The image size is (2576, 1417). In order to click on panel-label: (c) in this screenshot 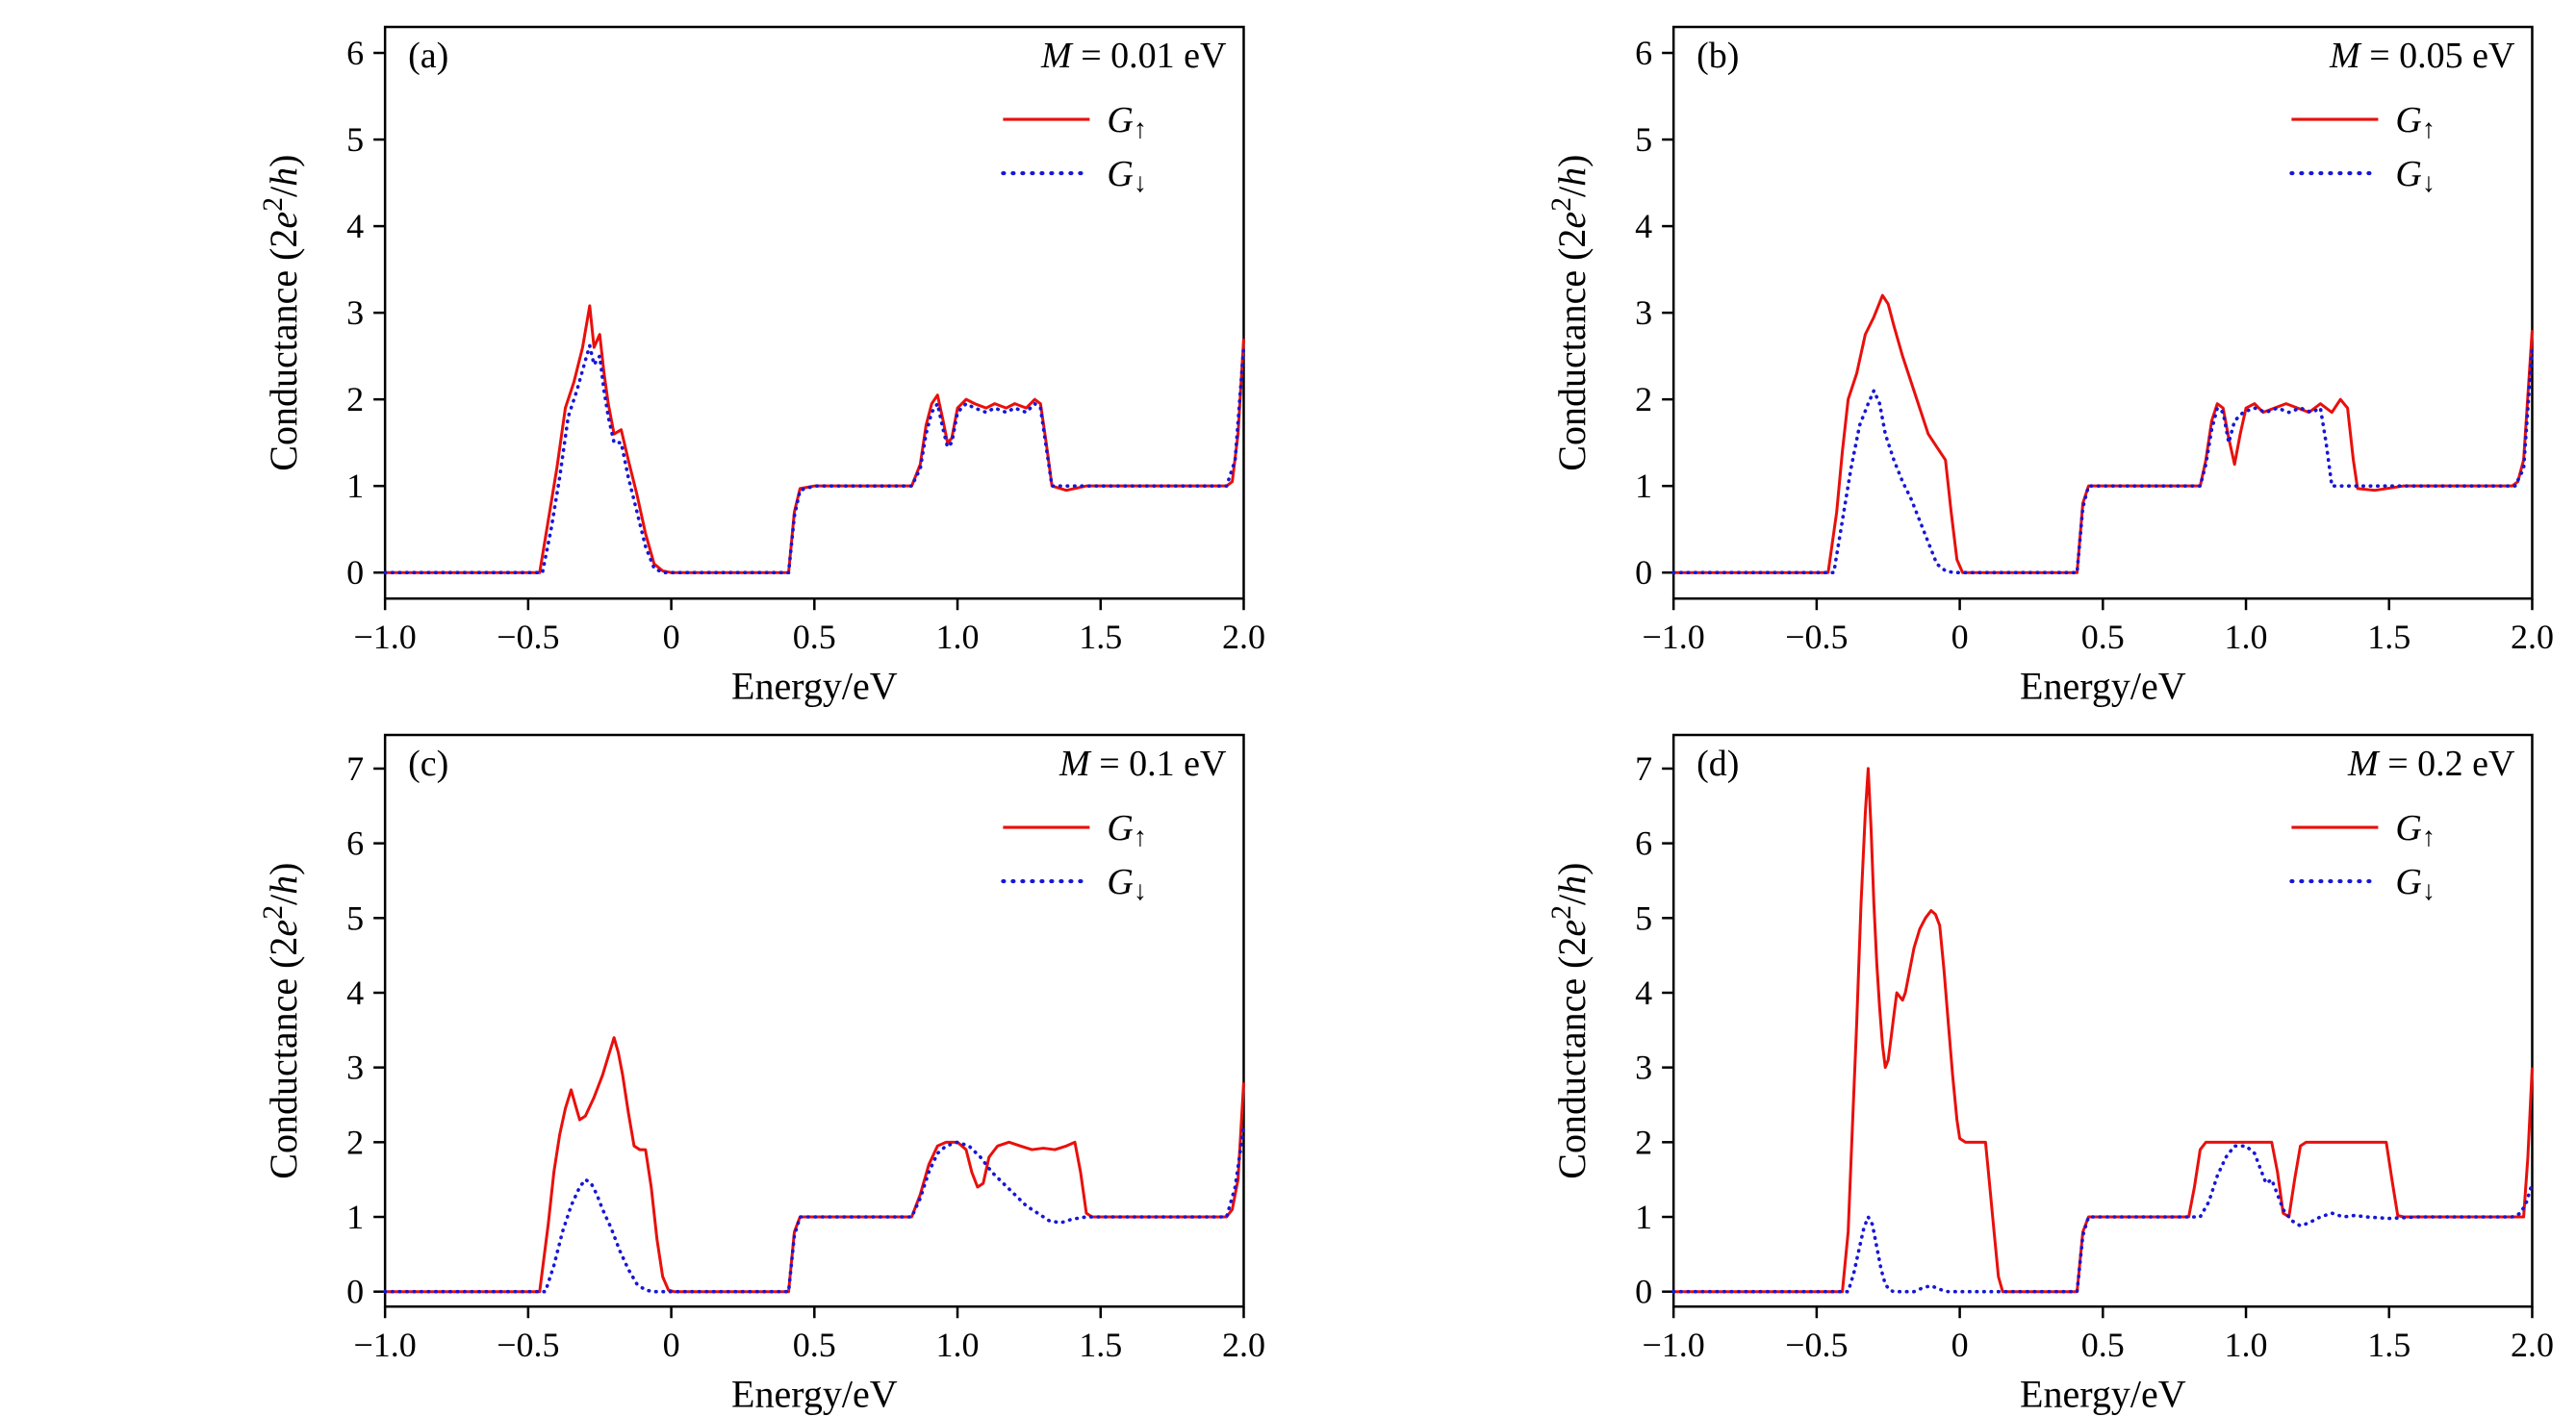, I will do `click(428, 764)`.